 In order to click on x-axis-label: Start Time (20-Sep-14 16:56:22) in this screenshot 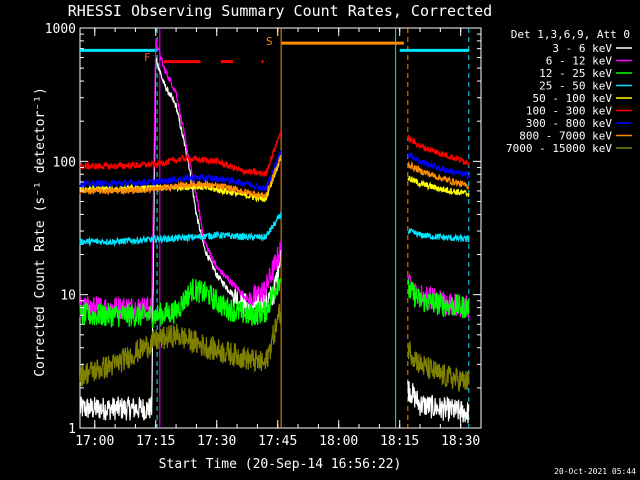, I will do `click(280, 464)`.